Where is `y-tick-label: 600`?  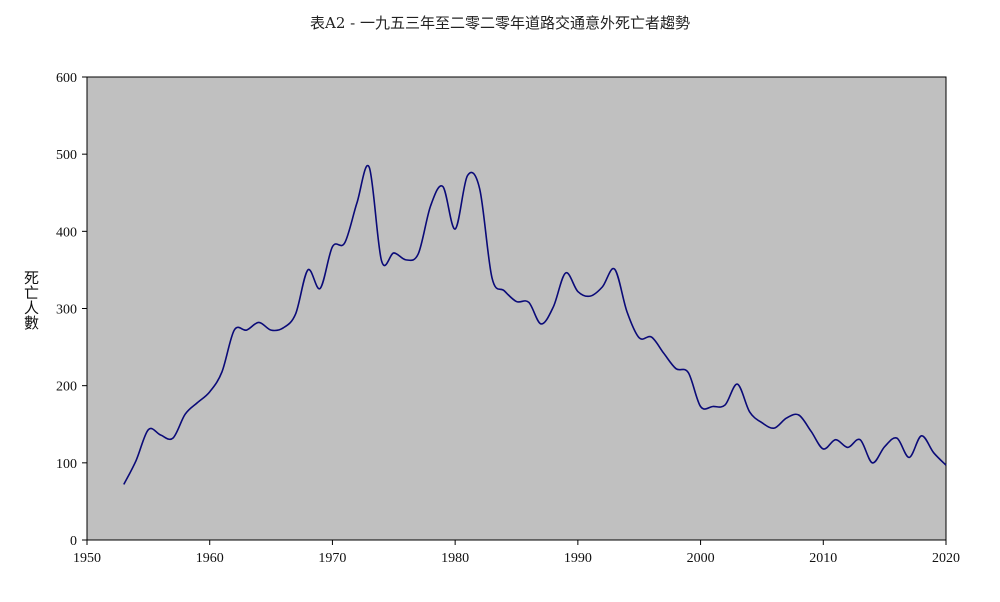
y-tick-label: 600 is located at coordinates (66, 78).